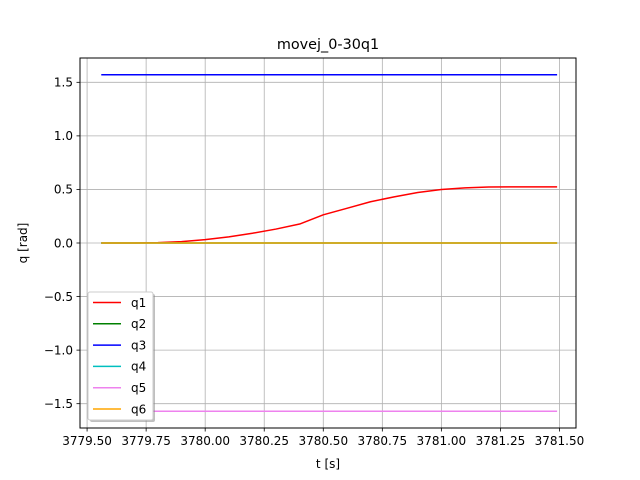 This screenshot has width=640, height=480. I want to click on y-tick-label: 1.0, so click(63, 136).